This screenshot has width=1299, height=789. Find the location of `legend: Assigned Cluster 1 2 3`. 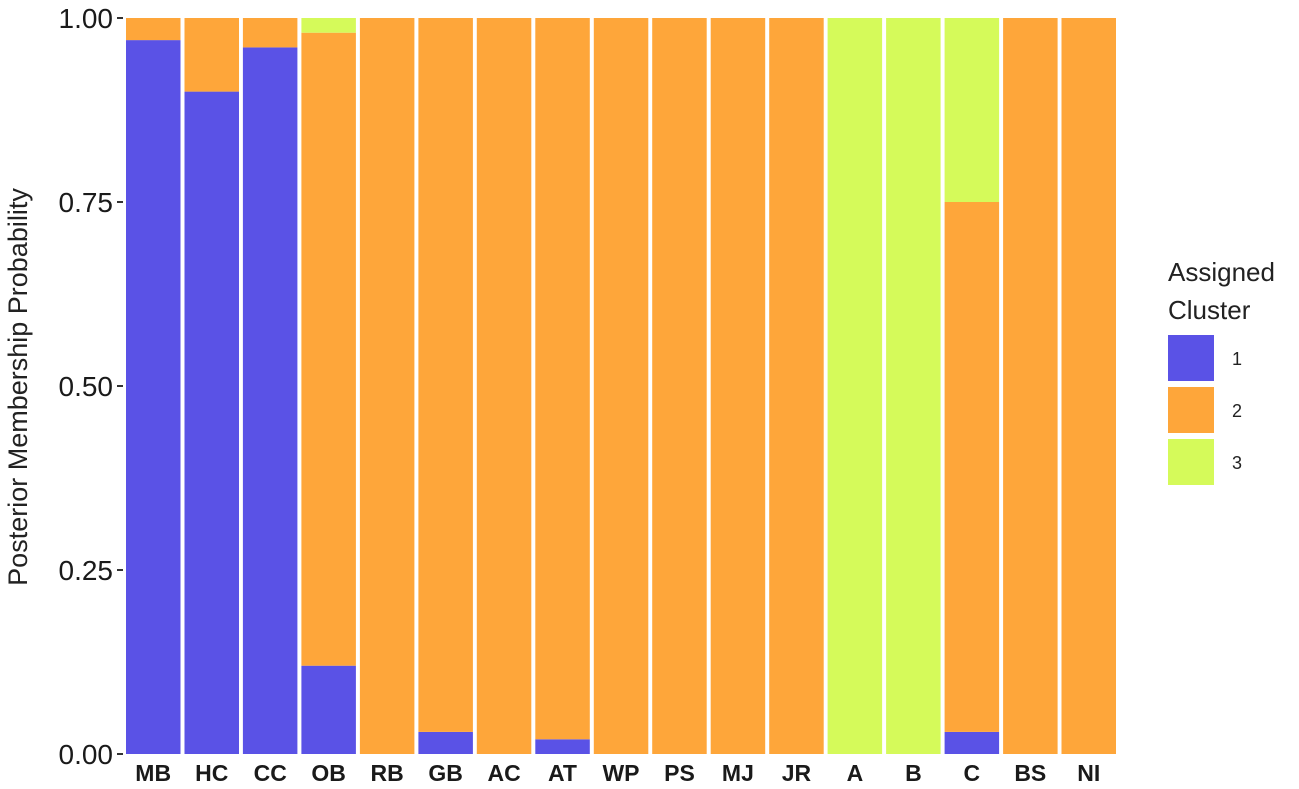

legend: Assigned Cluster 1 2 3 is located at coordinates (1221, 371).